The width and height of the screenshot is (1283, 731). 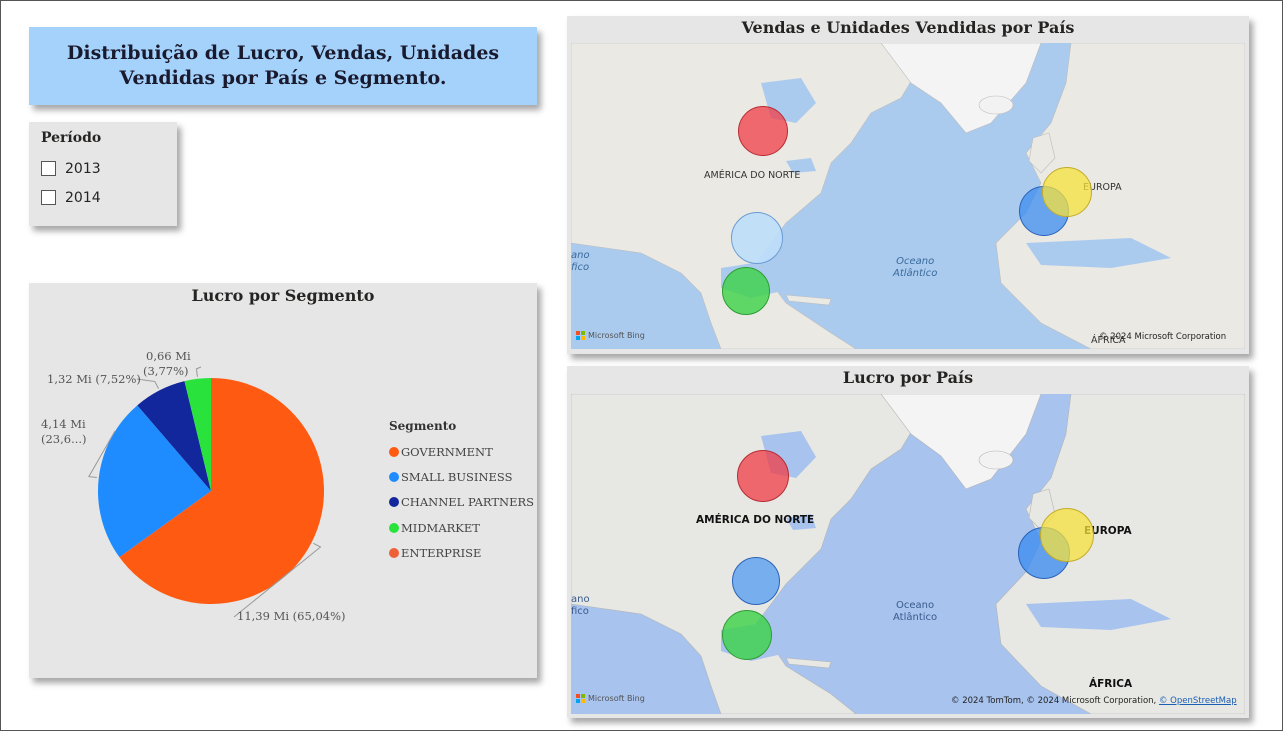 What do you see at coordinates (457, 476) in the screenshot?
I see `legend-label: SMALL BUSINESS` at bounding box center [457, 476].